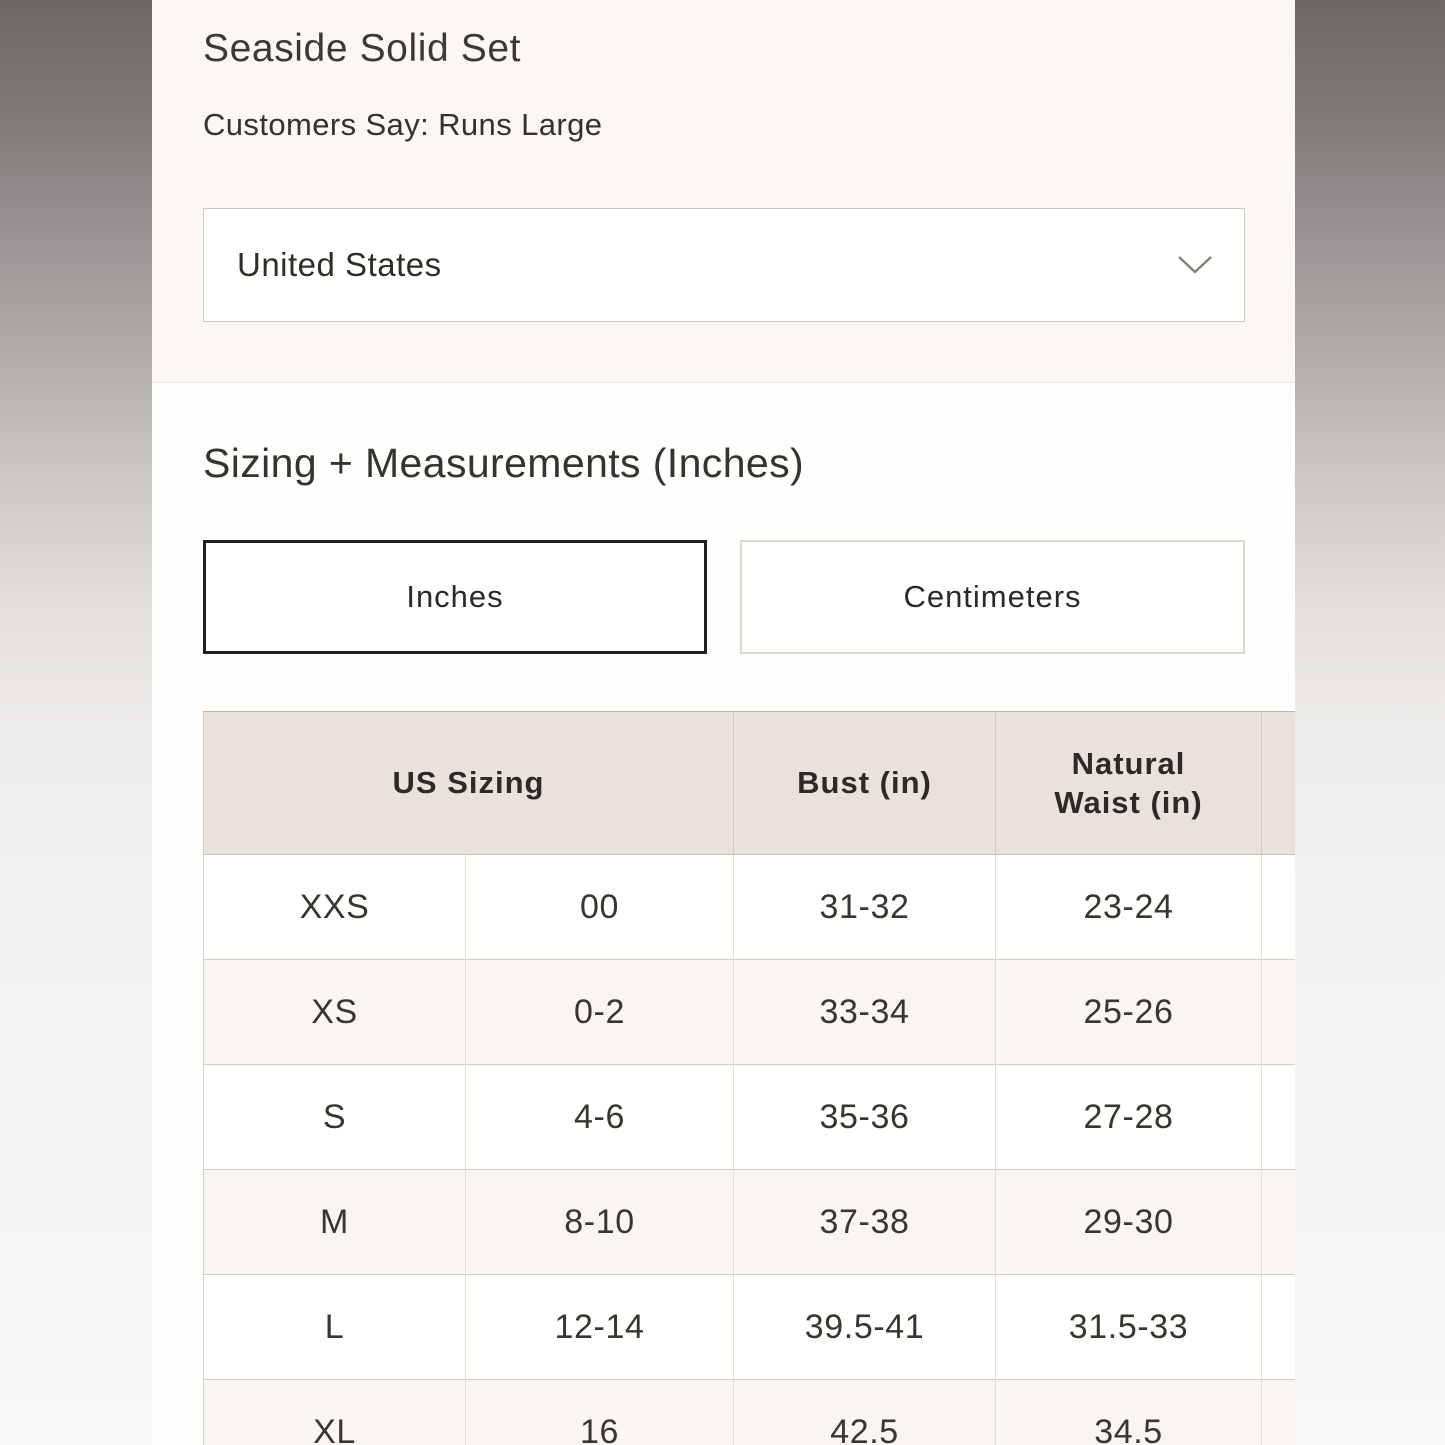  What do you see at coordinates (334, 1412) in the screenshot?
I see `size-label-cell: XL` at bounding box center [334, 1412].